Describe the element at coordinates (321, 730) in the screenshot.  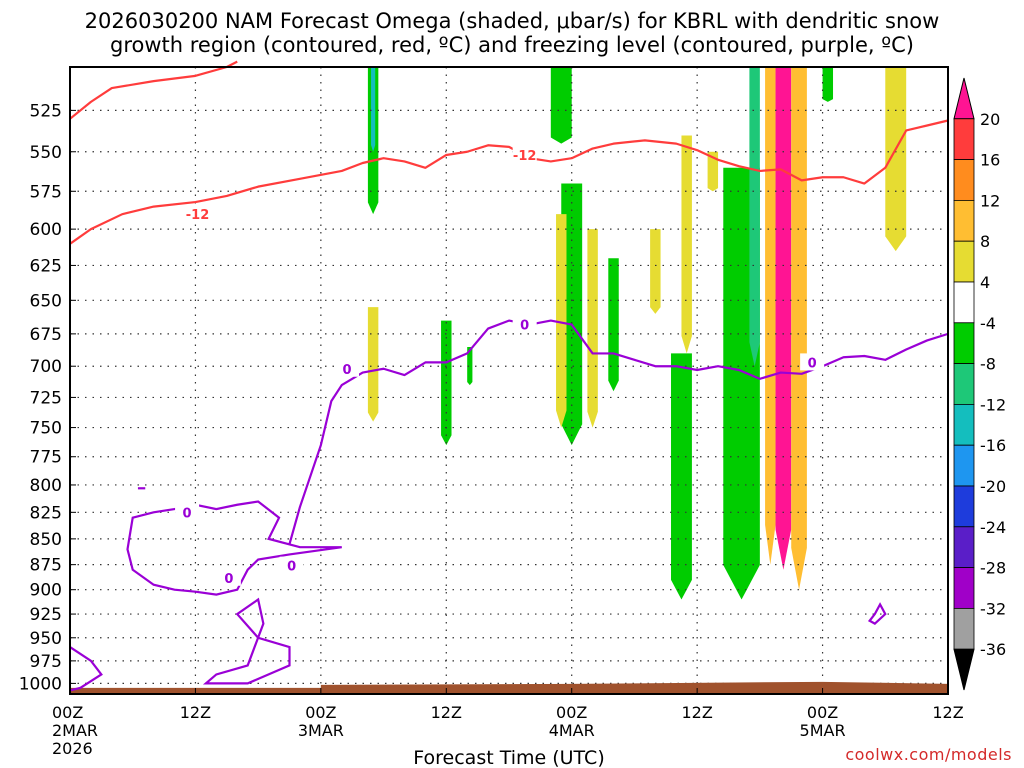
I see `x-tick-date: 3MAR` at that location.